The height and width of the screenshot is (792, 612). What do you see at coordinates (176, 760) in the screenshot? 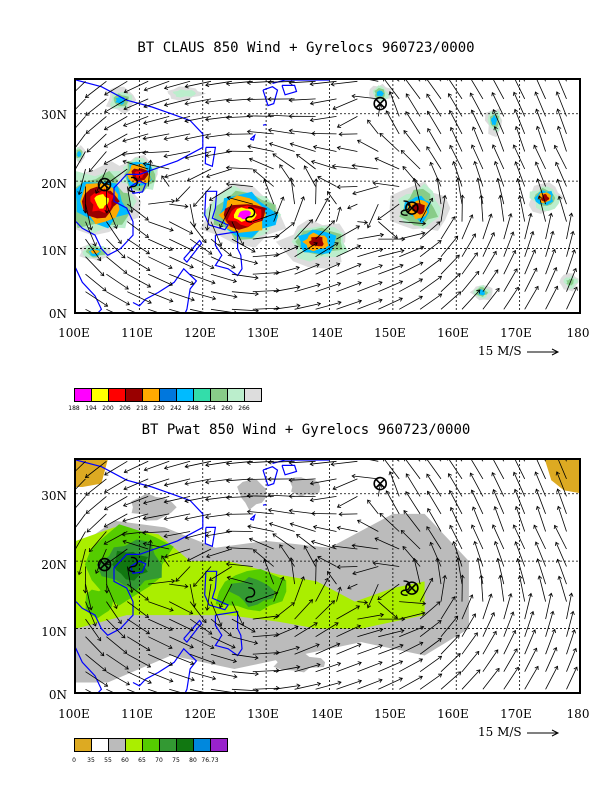
I see `colorbar-tick-label: 75` at bounding box center [176, 760].